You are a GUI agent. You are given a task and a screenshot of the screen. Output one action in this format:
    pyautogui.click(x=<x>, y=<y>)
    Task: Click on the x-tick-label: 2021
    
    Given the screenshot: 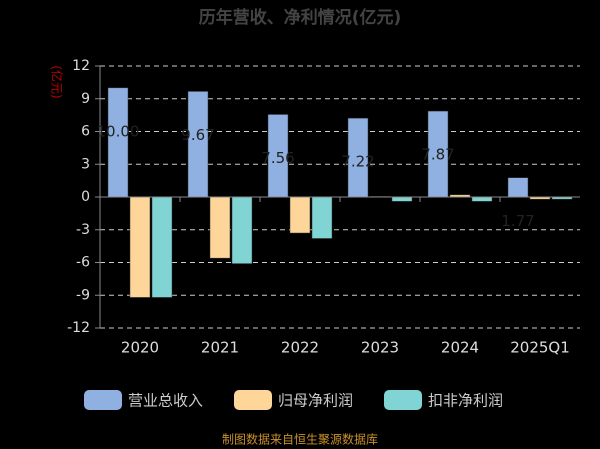 What is the action you would take?
    pyautogui.click(x=220, y=348)
    